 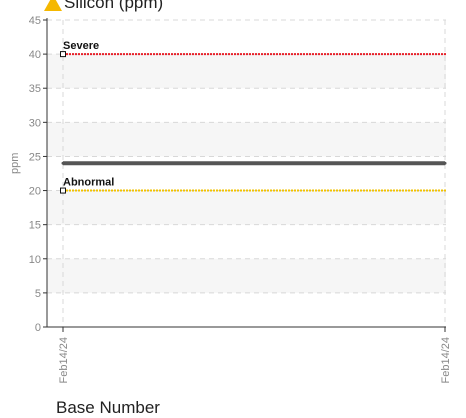 What do you see at coordinates (35, 21) in the screenshot?
I see `y-tick-label: 45` at bounding box center [35, 21].